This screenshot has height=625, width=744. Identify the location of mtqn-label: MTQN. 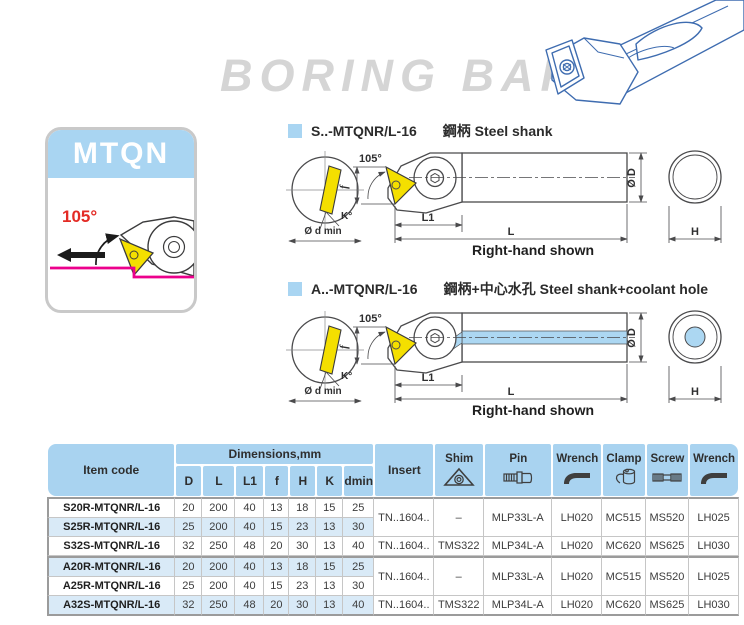
(121, 154).